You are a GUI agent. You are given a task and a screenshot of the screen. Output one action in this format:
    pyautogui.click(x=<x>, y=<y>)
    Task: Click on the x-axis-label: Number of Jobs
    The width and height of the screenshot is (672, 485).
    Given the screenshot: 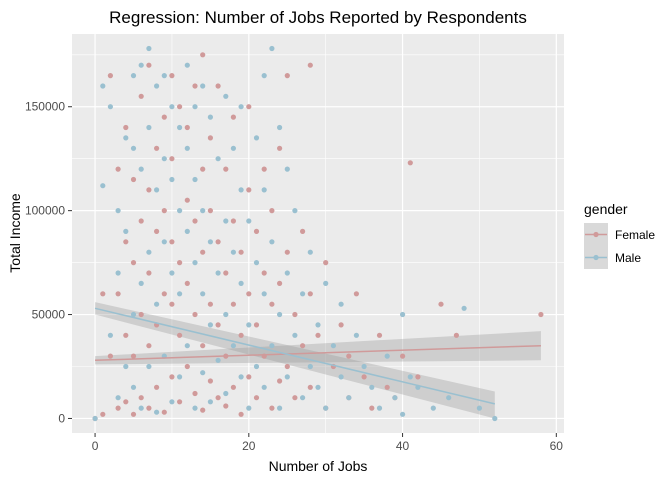 What is the action you would take?
    pyautogui.click(x=318, y=466)
    